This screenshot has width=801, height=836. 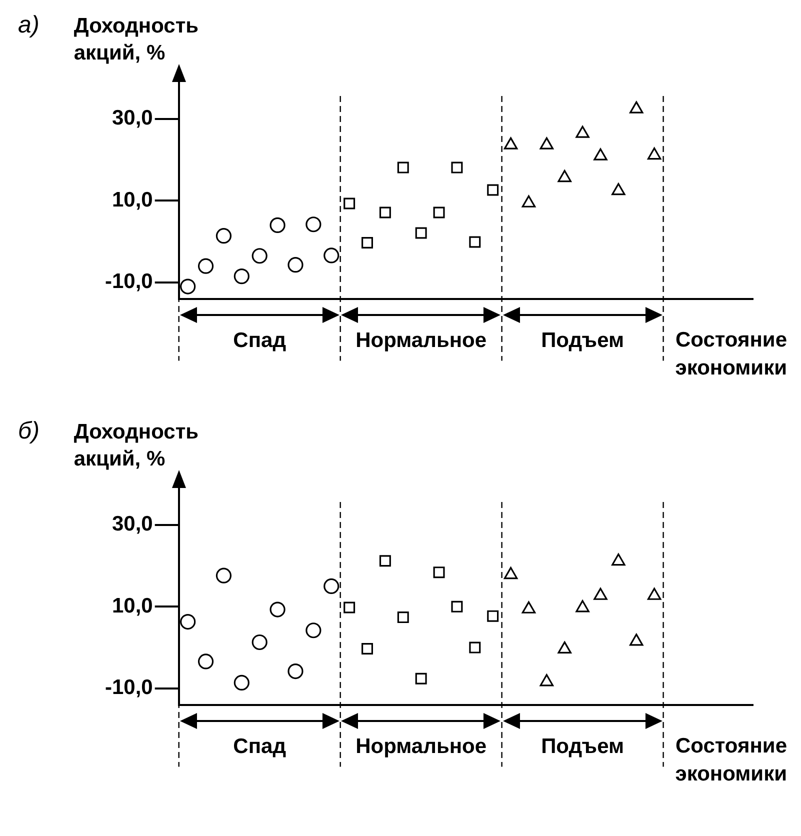 I want to click on chart-title: а), so click(x=29, y=25).